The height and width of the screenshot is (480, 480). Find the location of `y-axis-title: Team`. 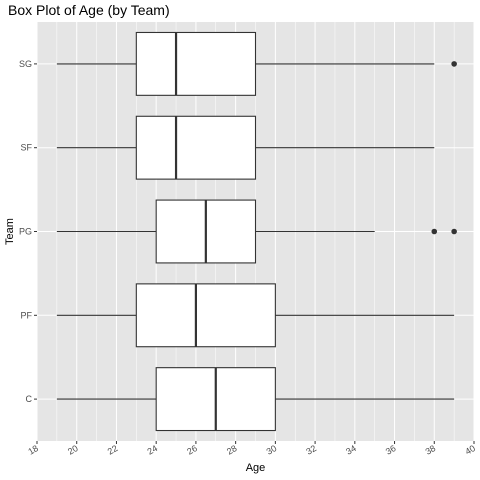

y-axis-title: Team is located at coordinates (10, 231).